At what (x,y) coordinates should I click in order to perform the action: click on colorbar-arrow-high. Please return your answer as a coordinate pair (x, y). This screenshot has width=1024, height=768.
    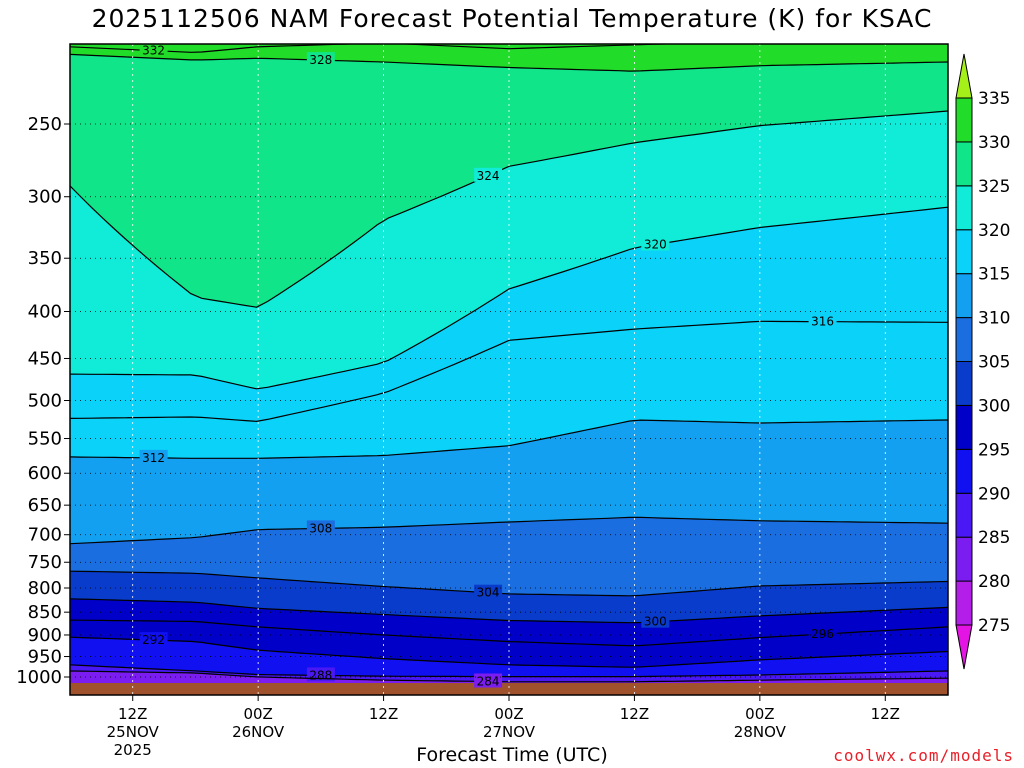
    Looking at the image, I should click on (964, 76).